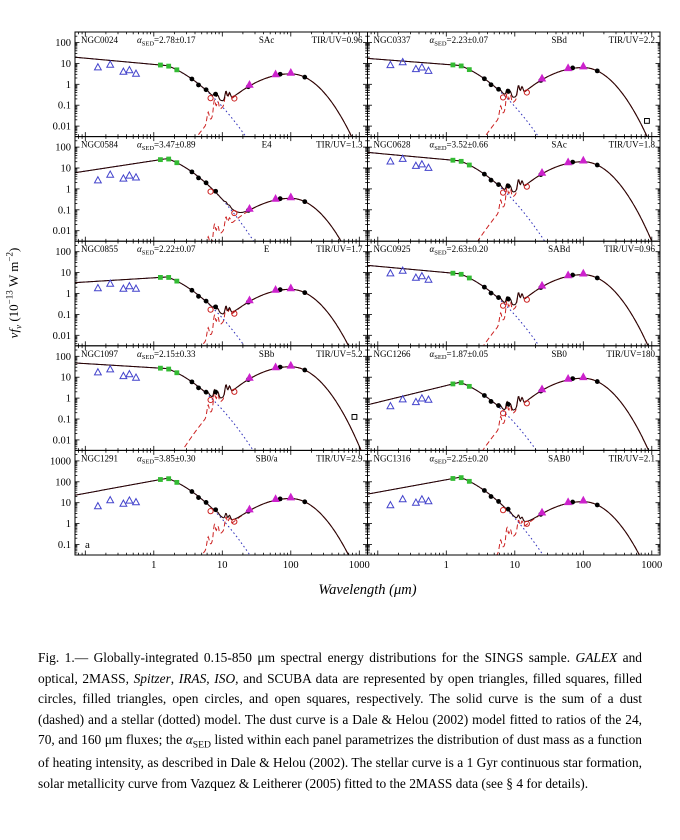 This screenshot has width=680, height=840. Describe the element at coordinates (393, 354) in the screenshot. I see `galaxy-name: NGC1266` at that location.